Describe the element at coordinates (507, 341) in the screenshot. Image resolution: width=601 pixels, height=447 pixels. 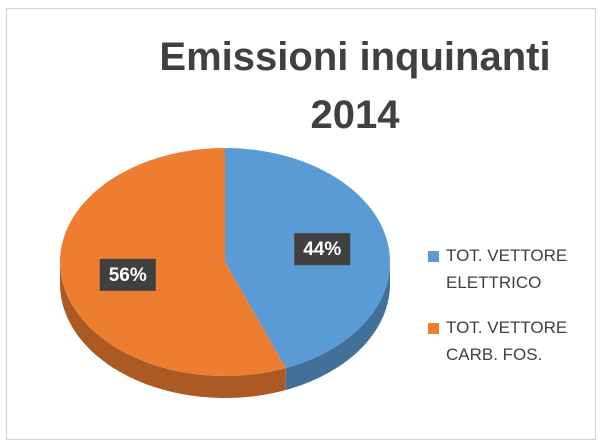
I see `legend-label: TOT. VETTORE CARB. FOS.` at that location.